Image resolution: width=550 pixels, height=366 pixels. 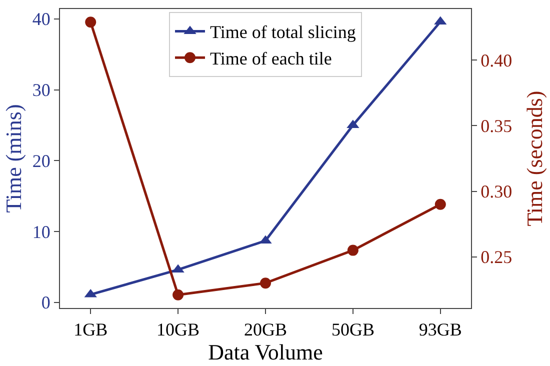 I want to click on y-axis-title: Time (mins), so click(x=13, y=158).